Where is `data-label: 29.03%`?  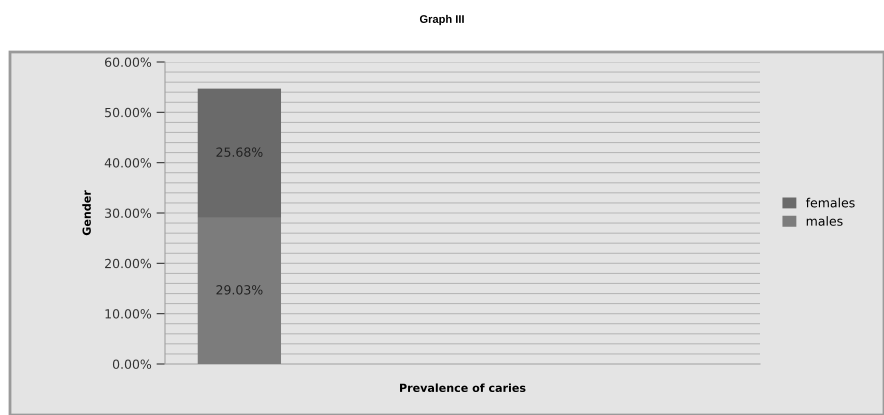 data-label: 29.03% is located at coordinates (239, 290).